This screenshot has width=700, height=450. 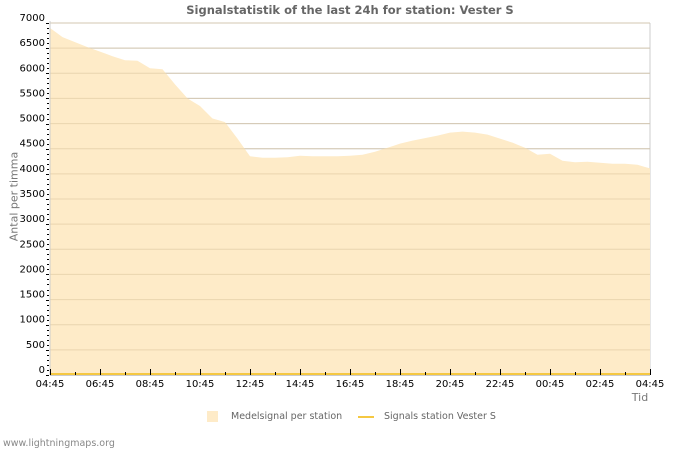 What do you see at coordinates (32, 169) in the screenshot?
I see `svg-text: 4000` at bounding box center [32, 169].